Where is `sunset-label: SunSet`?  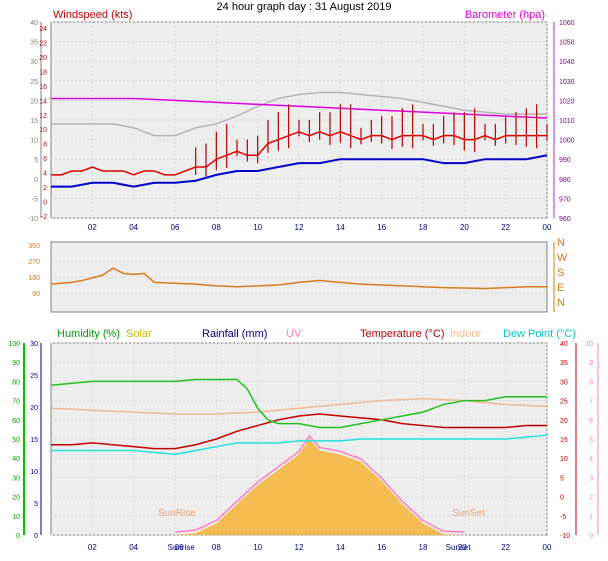 sunset-label: SunSet is located at coordinates (468, 513).